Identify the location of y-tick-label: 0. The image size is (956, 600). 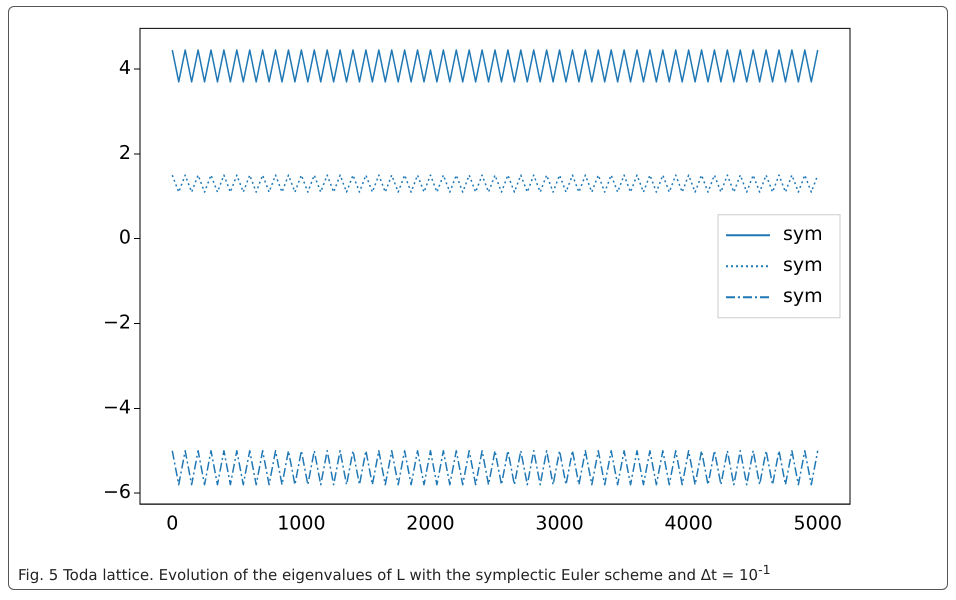
(125, 237).